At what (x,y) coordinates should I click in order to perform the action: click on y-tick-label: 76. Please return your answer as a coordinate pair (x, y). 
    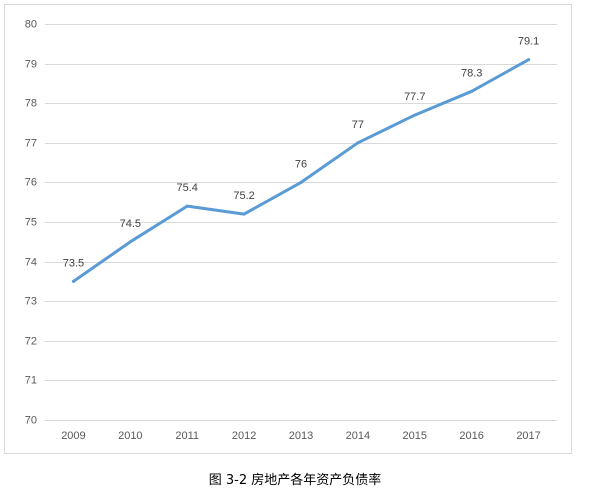
    Looking at the image, I should click on (31, 183).